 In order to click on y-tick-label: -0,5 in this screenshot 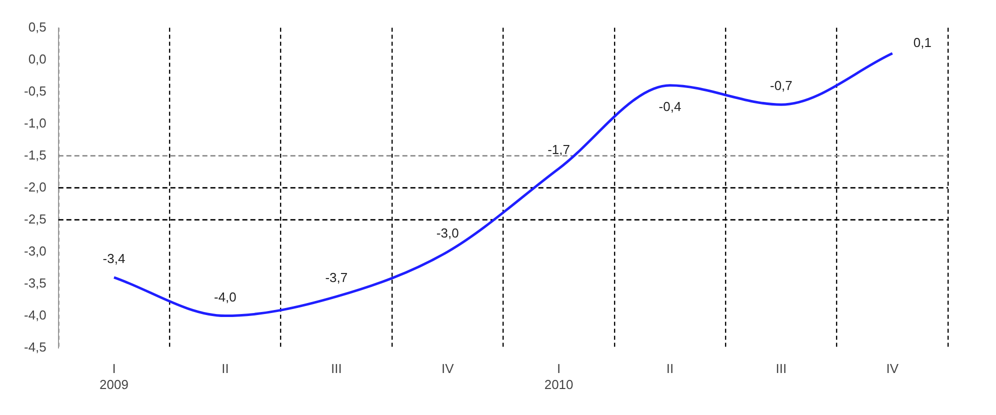, I will do `click(35, 90)`.